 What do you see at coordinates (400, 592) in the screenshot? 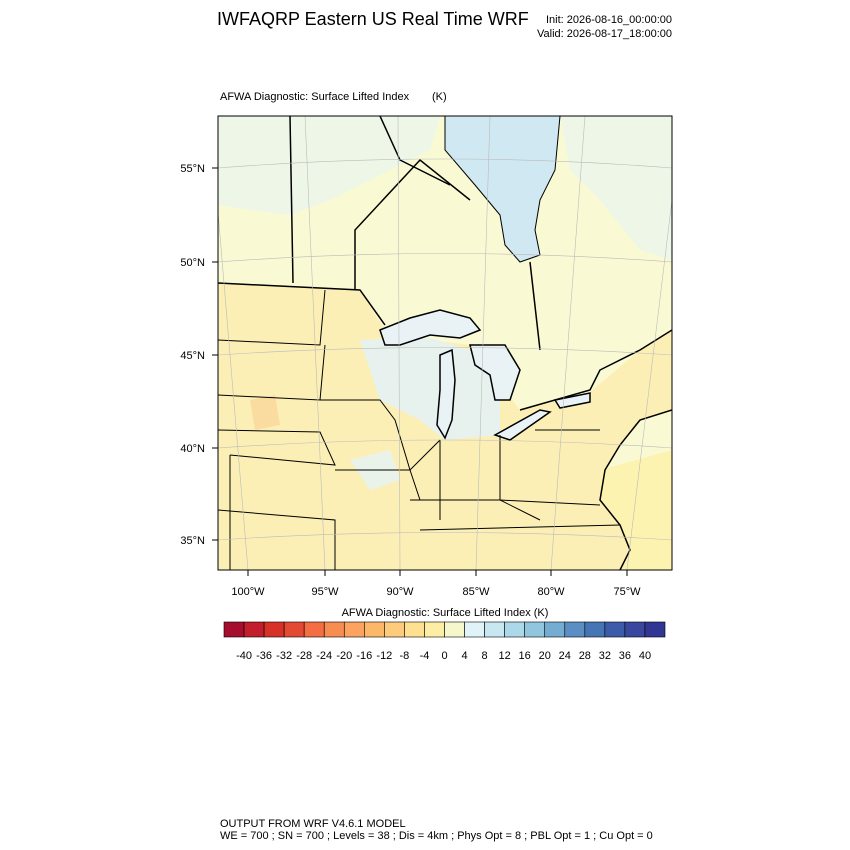
I see `lon-label: 90°W` at bounding box center [400, 592].